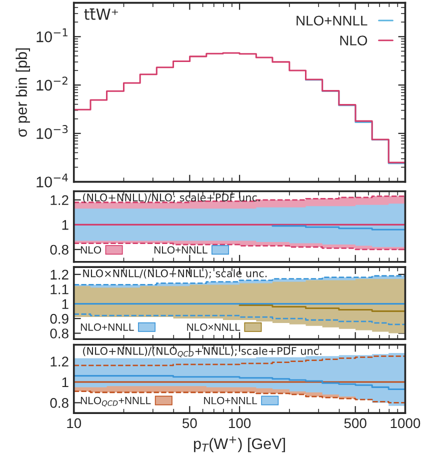 This screenshot has width=432, height=471. Describe the element at coordinates (74, 423) in the screenshot. I see `x-tick-label: 10` at that location.